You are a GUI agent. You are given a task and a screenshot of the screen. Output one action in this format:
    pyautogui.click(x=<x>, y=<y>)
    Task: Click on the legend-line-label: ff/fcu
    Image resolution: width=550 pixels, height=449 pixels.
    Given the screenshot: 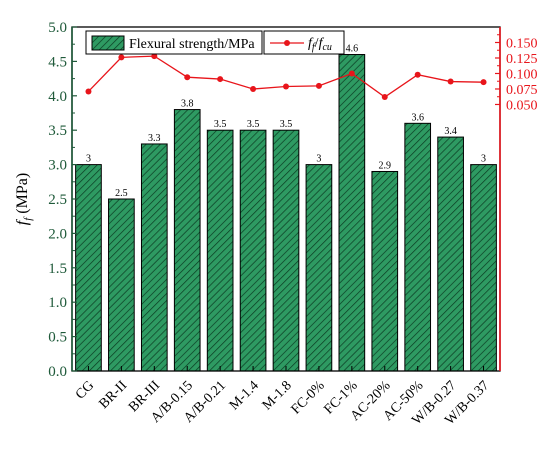 What is the action you would take?
    pyautogui.click(x=320, y=44)
    